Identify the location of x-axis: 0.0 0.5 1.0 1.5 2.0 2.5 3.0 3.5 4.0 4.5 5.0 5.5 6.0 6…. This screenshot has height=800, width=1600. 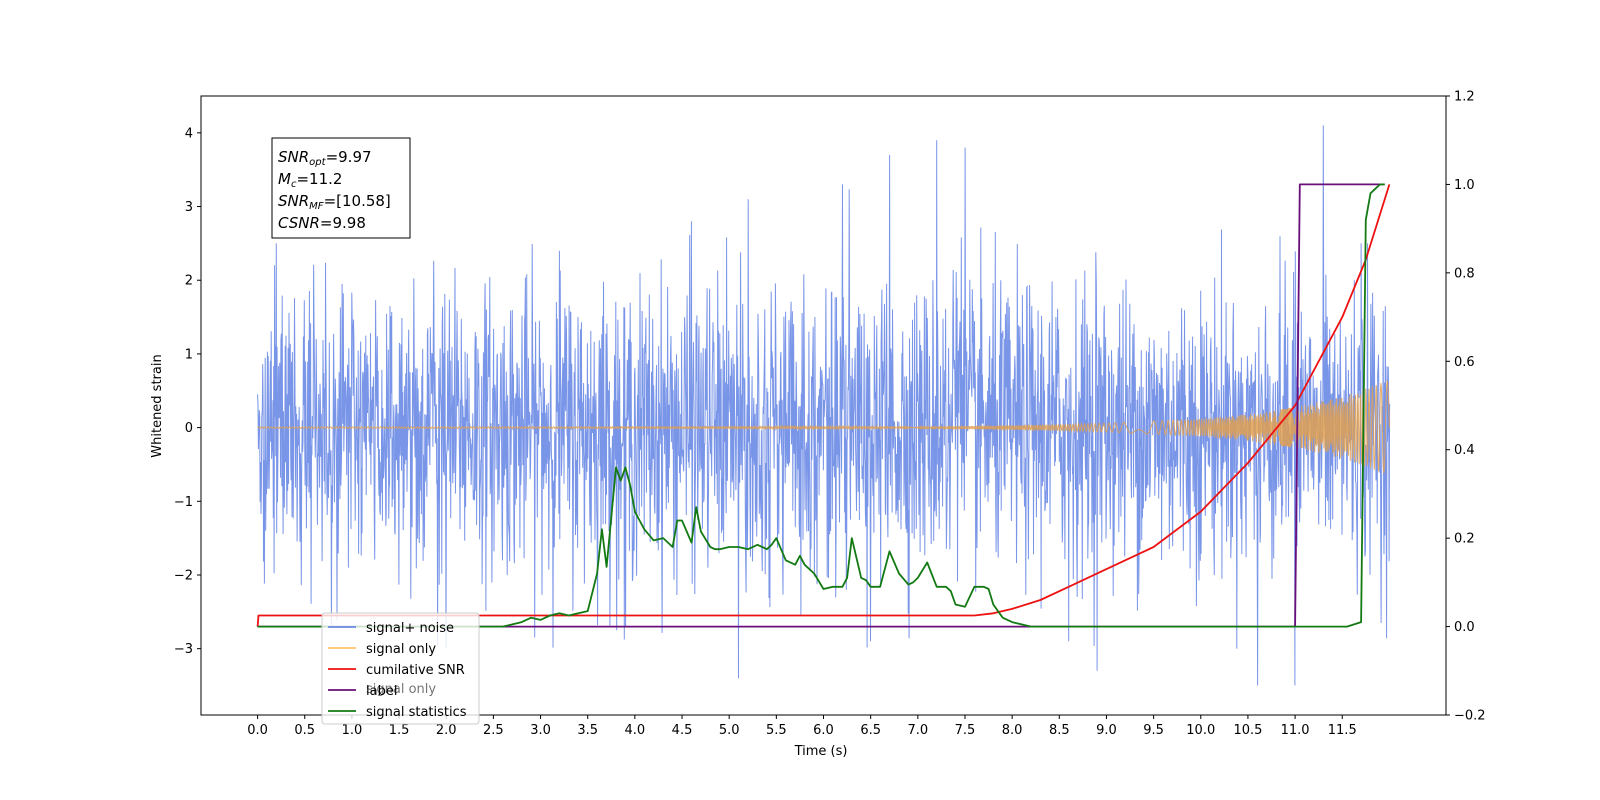
(802, 726).